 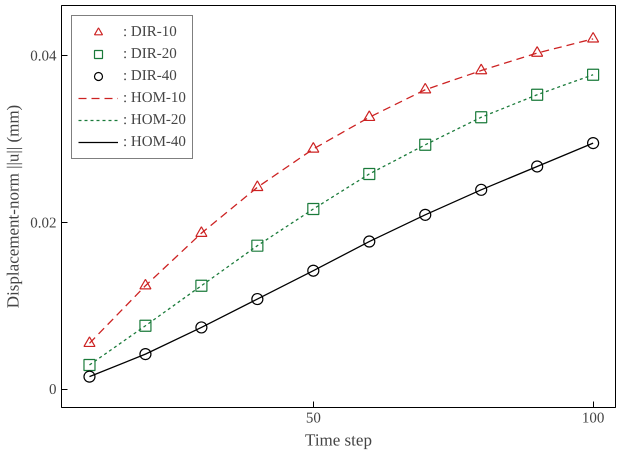 What do you see at coordinates (154, 98) in the screenshot?
I see `legend-label: : HOM-10` at bounding box center [154, 98].